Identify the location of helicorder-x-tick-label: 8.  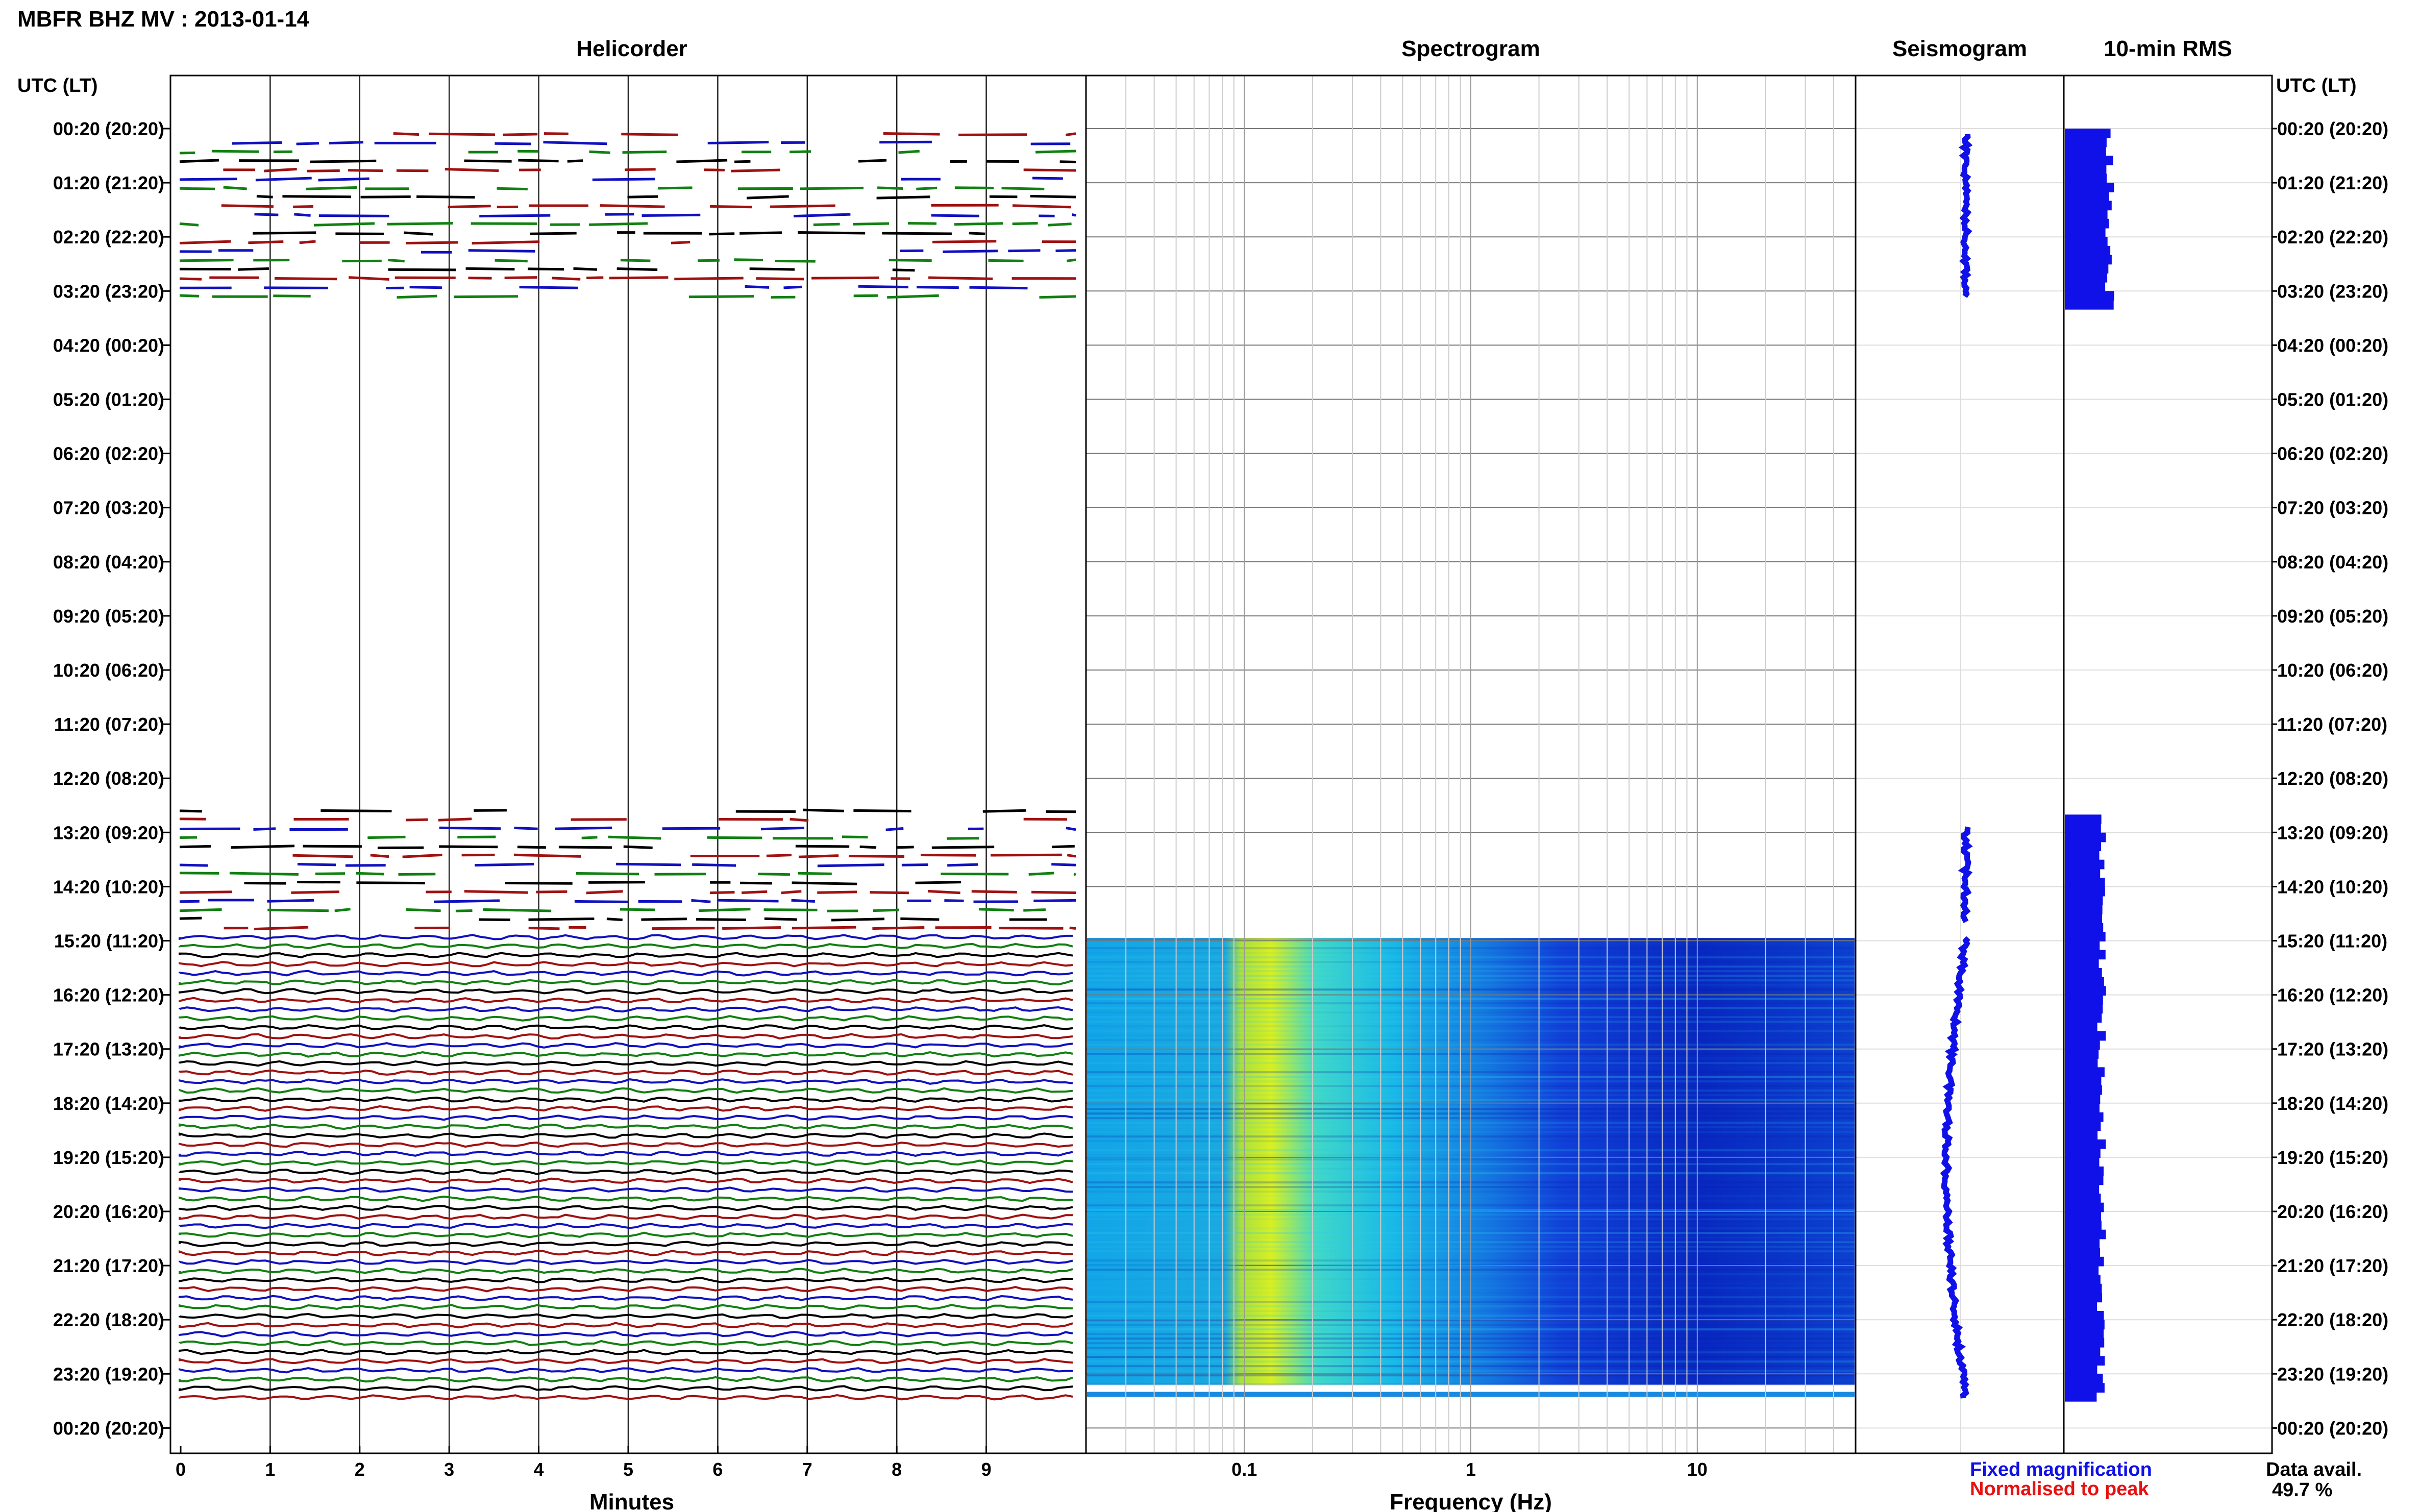
(897, 1469).